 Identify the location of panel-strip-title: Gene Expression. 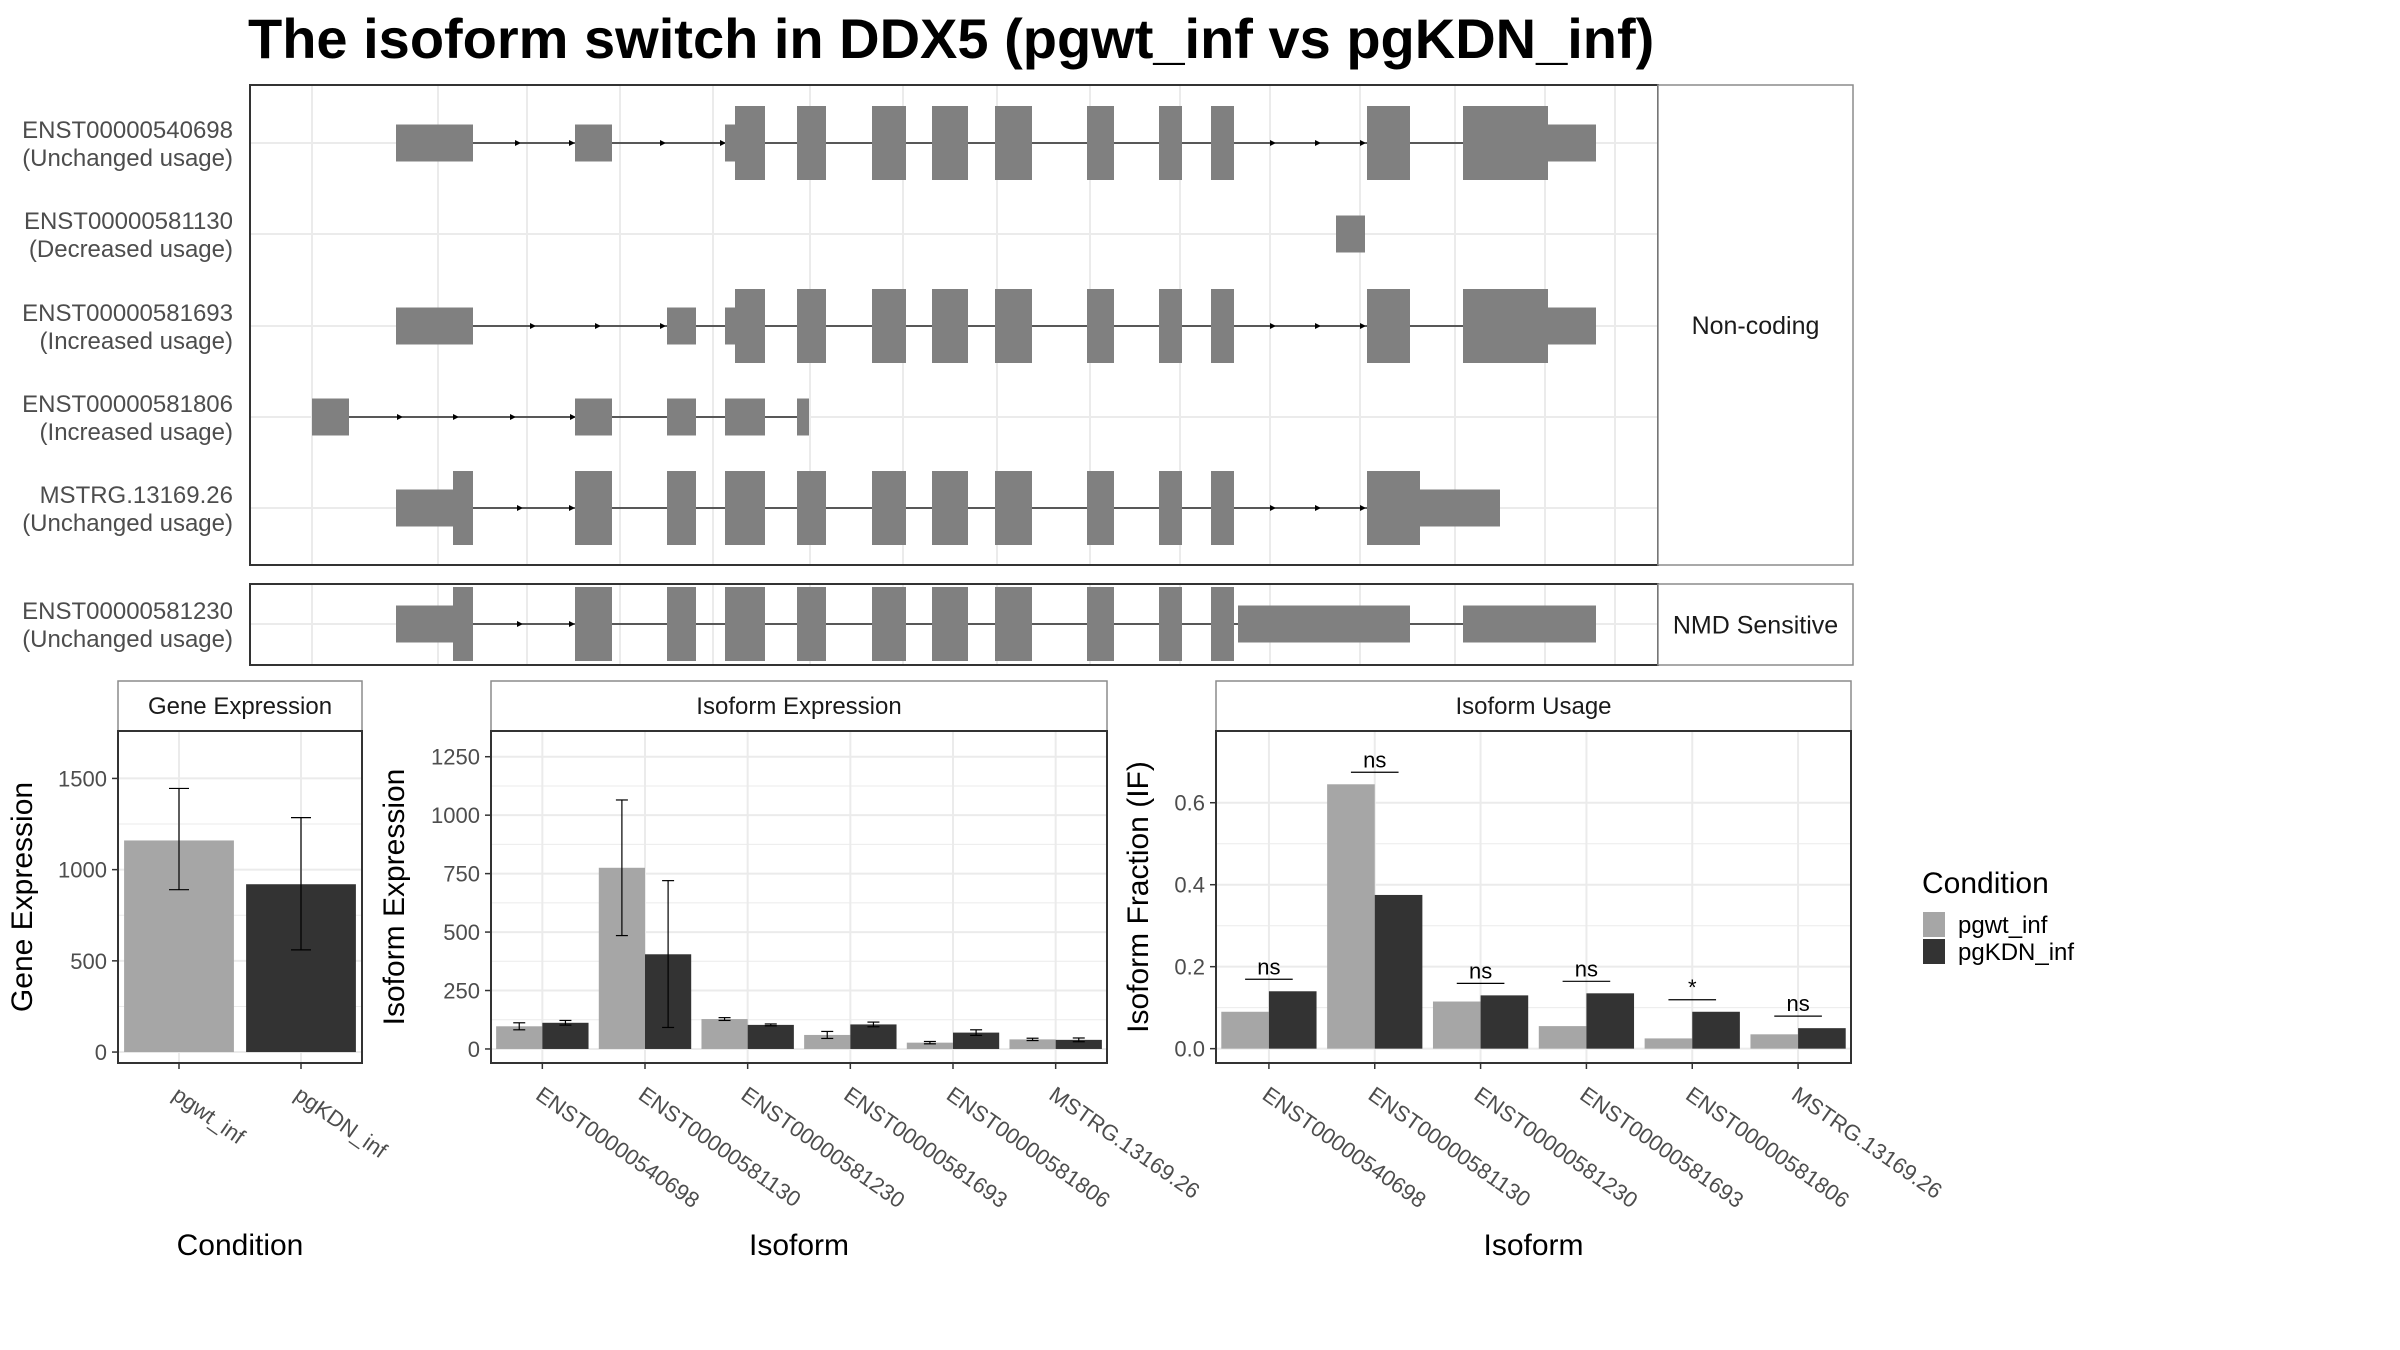
(240, 706).